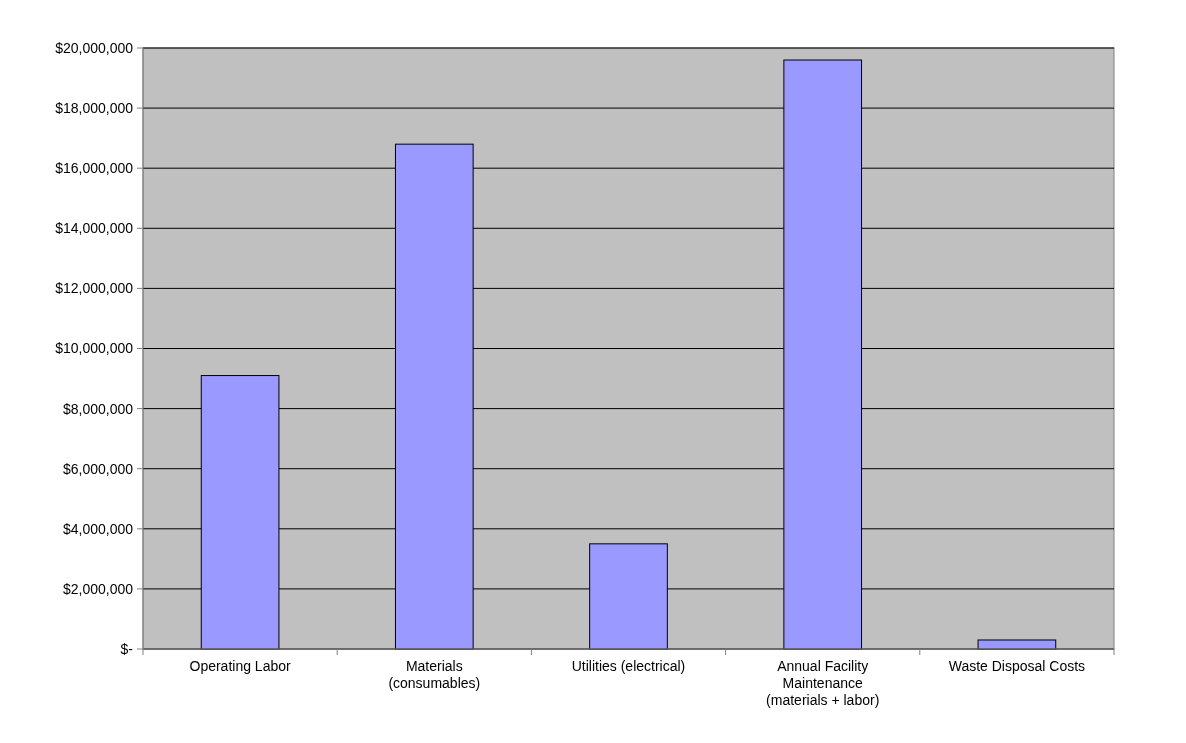 The image size is (1186, 743). Describe the element at coordinates (94, 288) in the screenshot. I see `y-tick-label: $12,000,000` at that location.